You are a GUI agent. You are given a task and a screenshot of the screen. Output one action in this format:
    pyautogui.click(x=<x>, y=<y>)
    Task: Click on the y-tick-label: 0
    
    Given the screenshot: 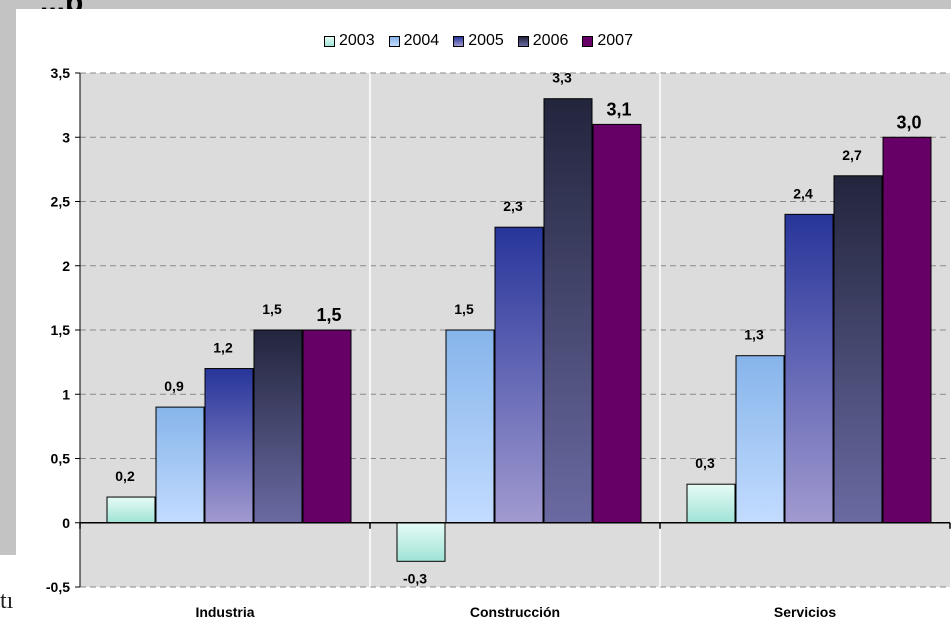 What is the action you would take?
    pyautogui.click(x=66, y=523)
    